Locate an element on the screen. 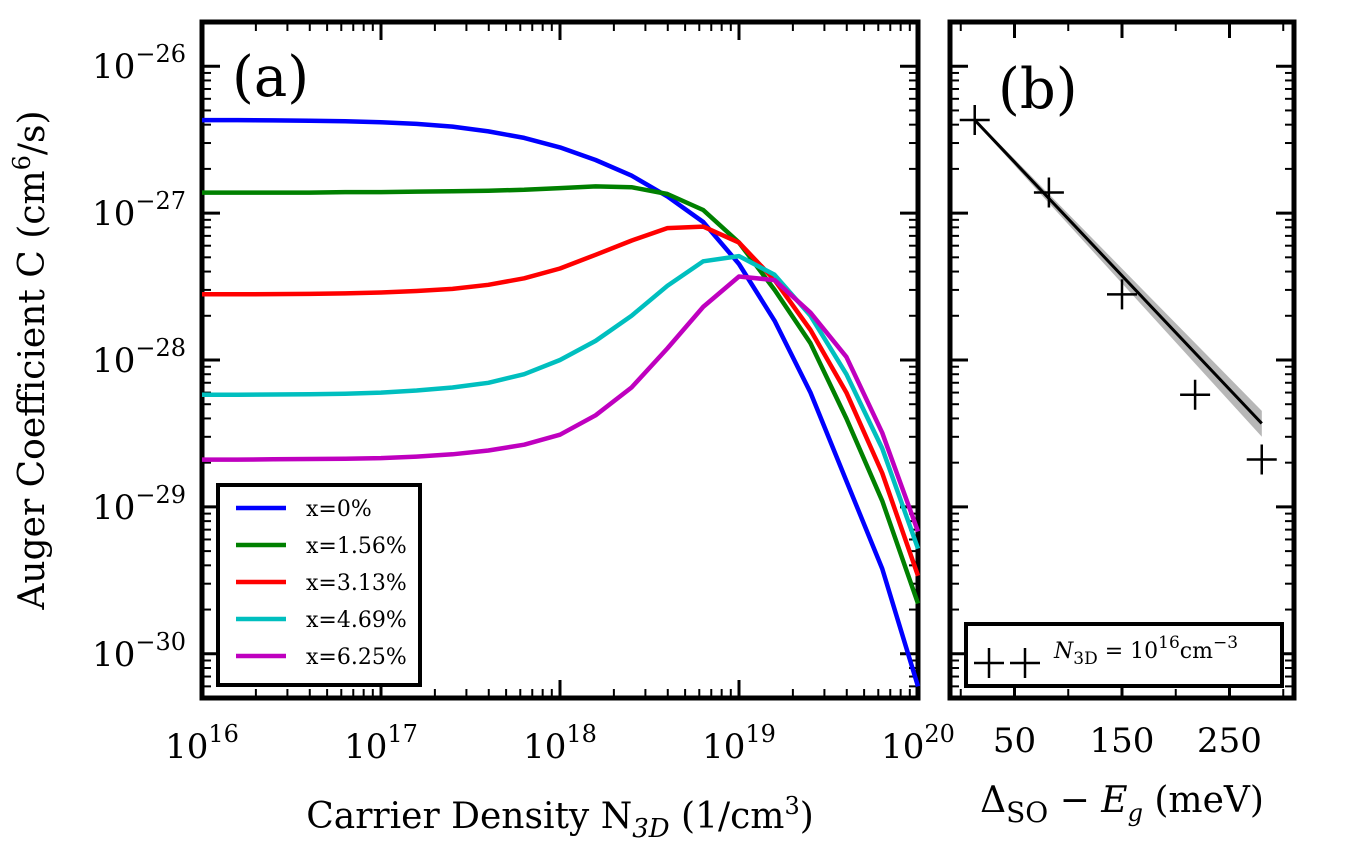 The image size is (1362, 842). legend-label-2: x=1.56% is located at coordinates (356, 546).